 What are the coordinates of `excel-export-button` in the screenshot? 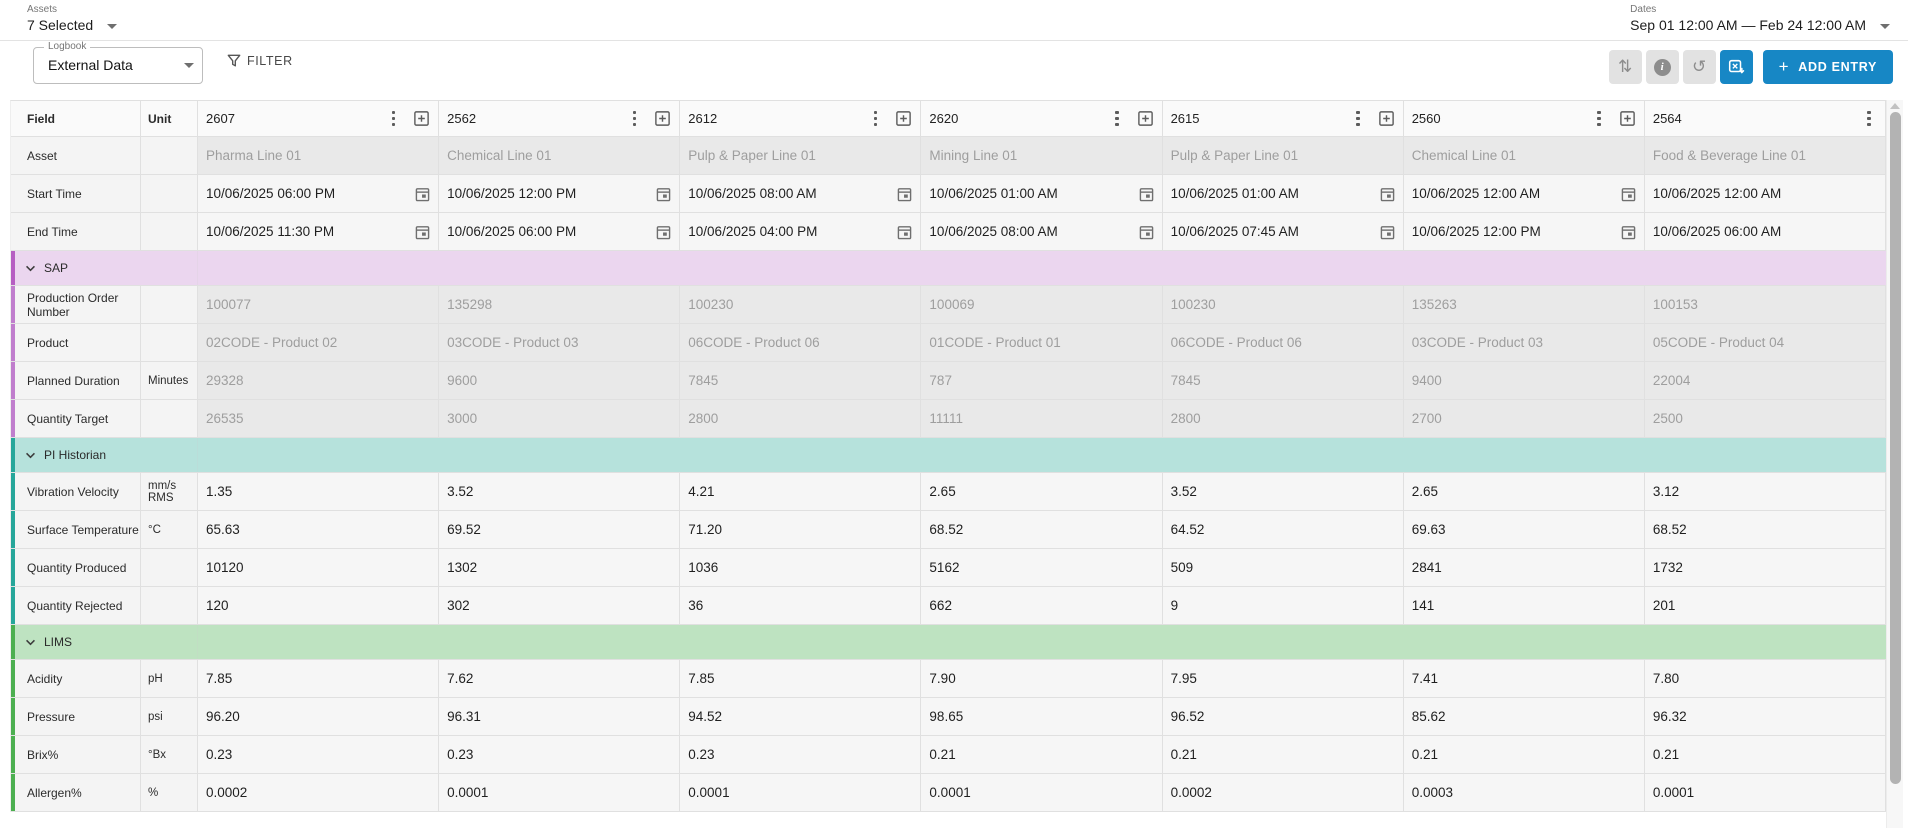 It's located at (1736, 67).